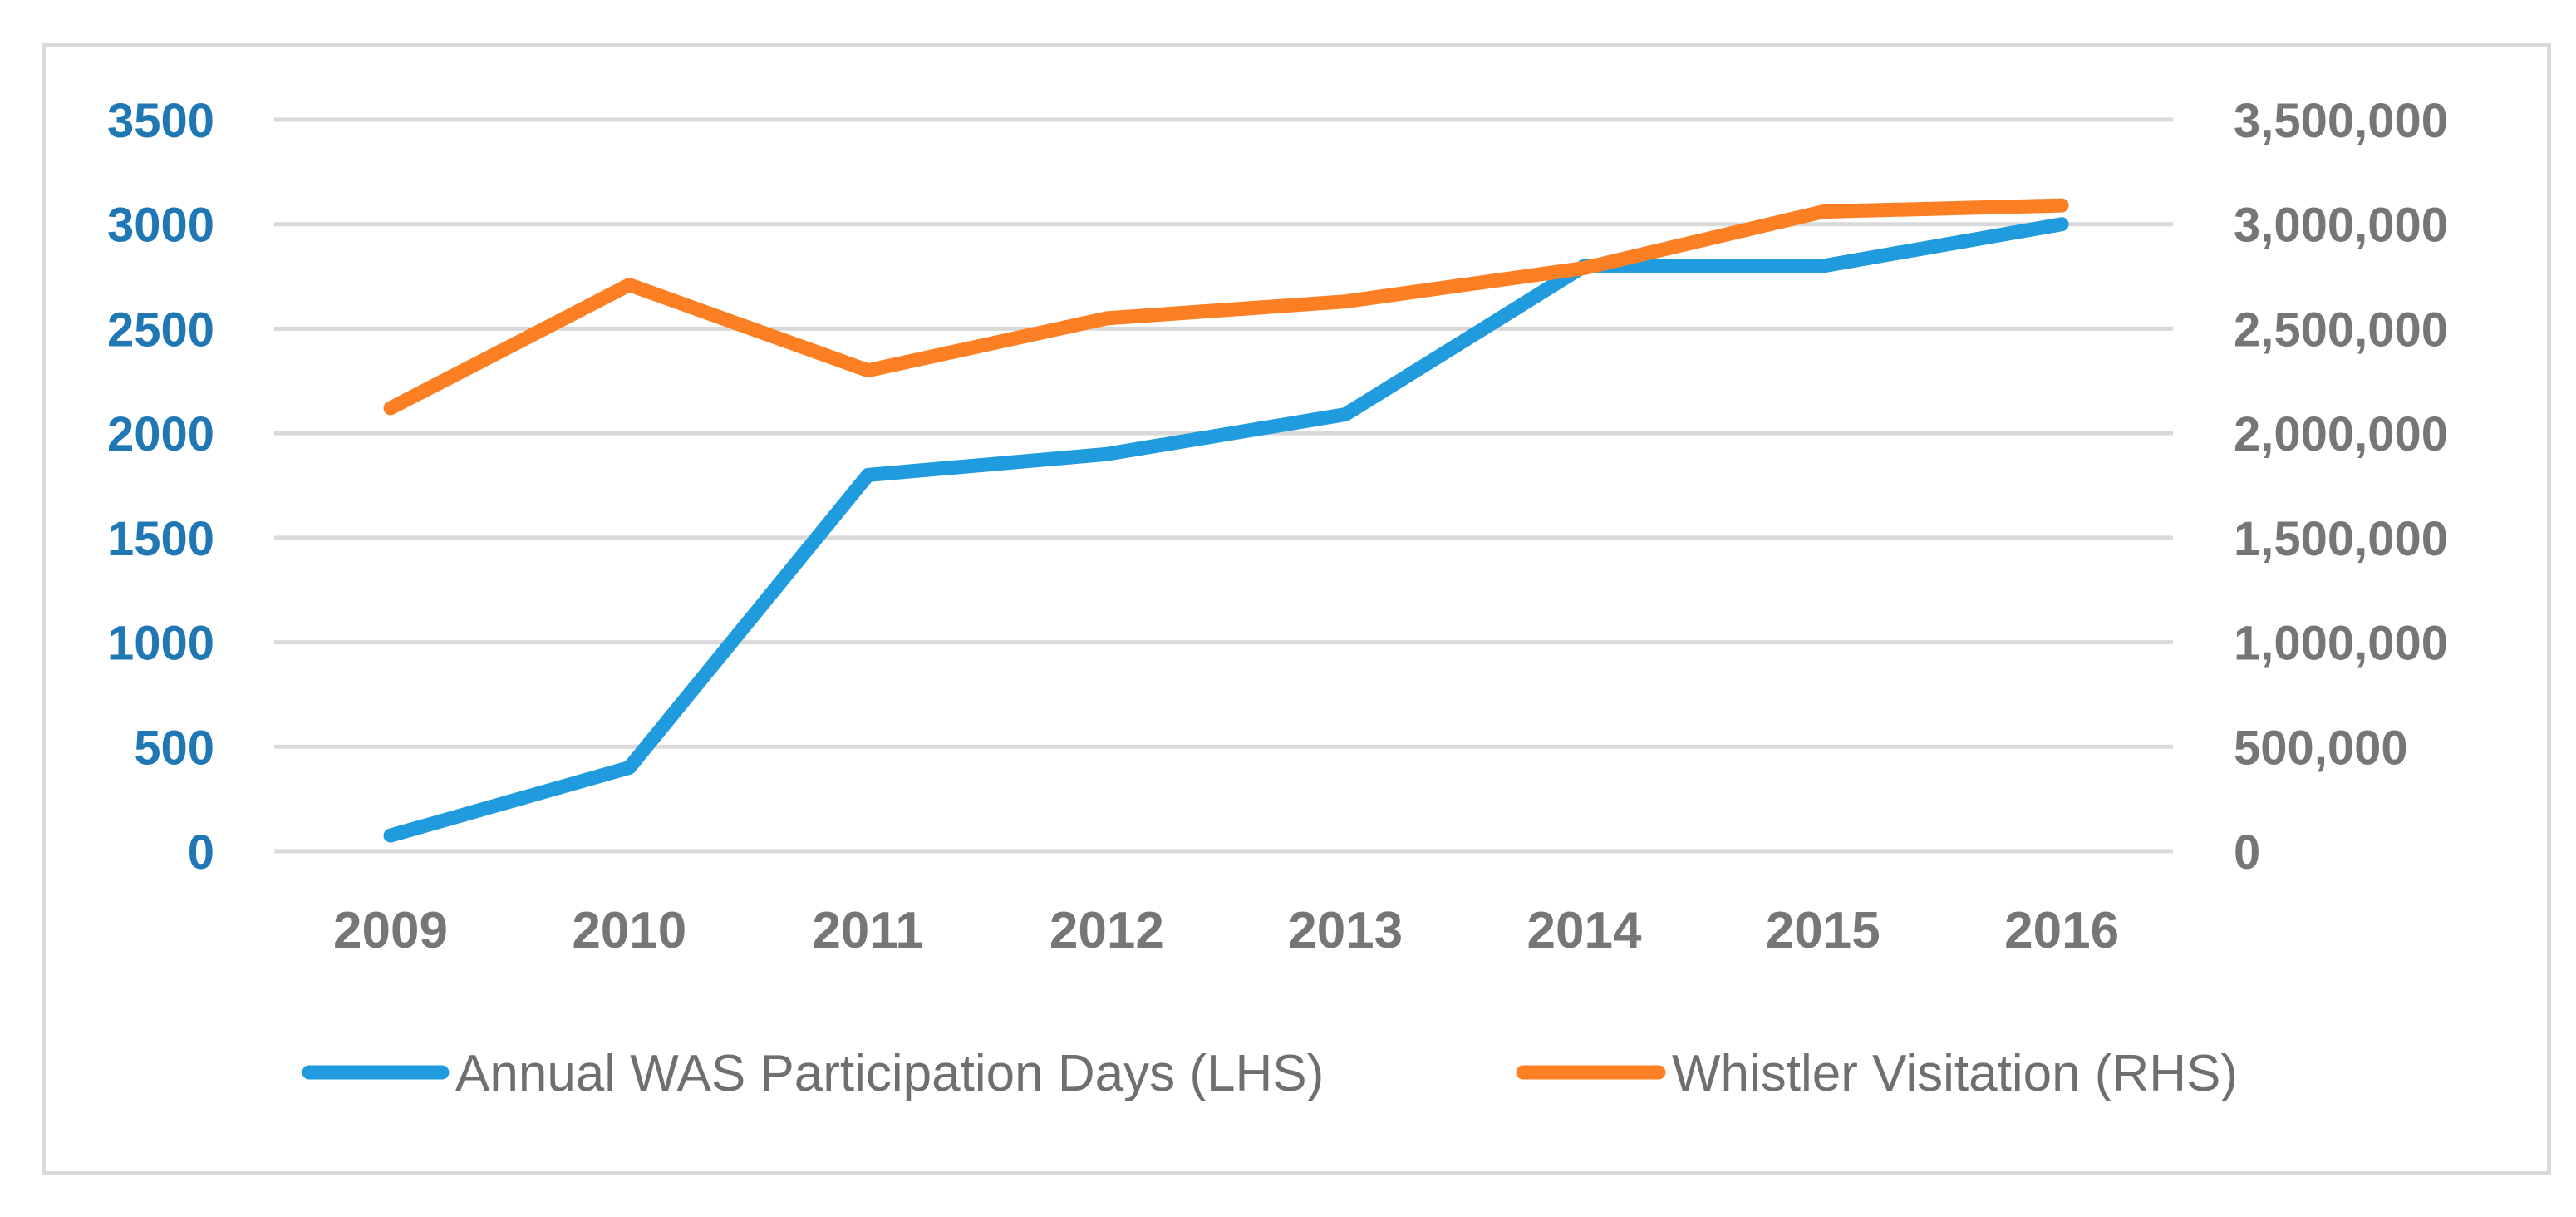 Image resolution: width=2576 pixels, height=1217 pixels. What do you see at coordinates (174, 748) in the screenshot?
I see `left-axis-tick-label: 500` at bounding box center [174, 748].